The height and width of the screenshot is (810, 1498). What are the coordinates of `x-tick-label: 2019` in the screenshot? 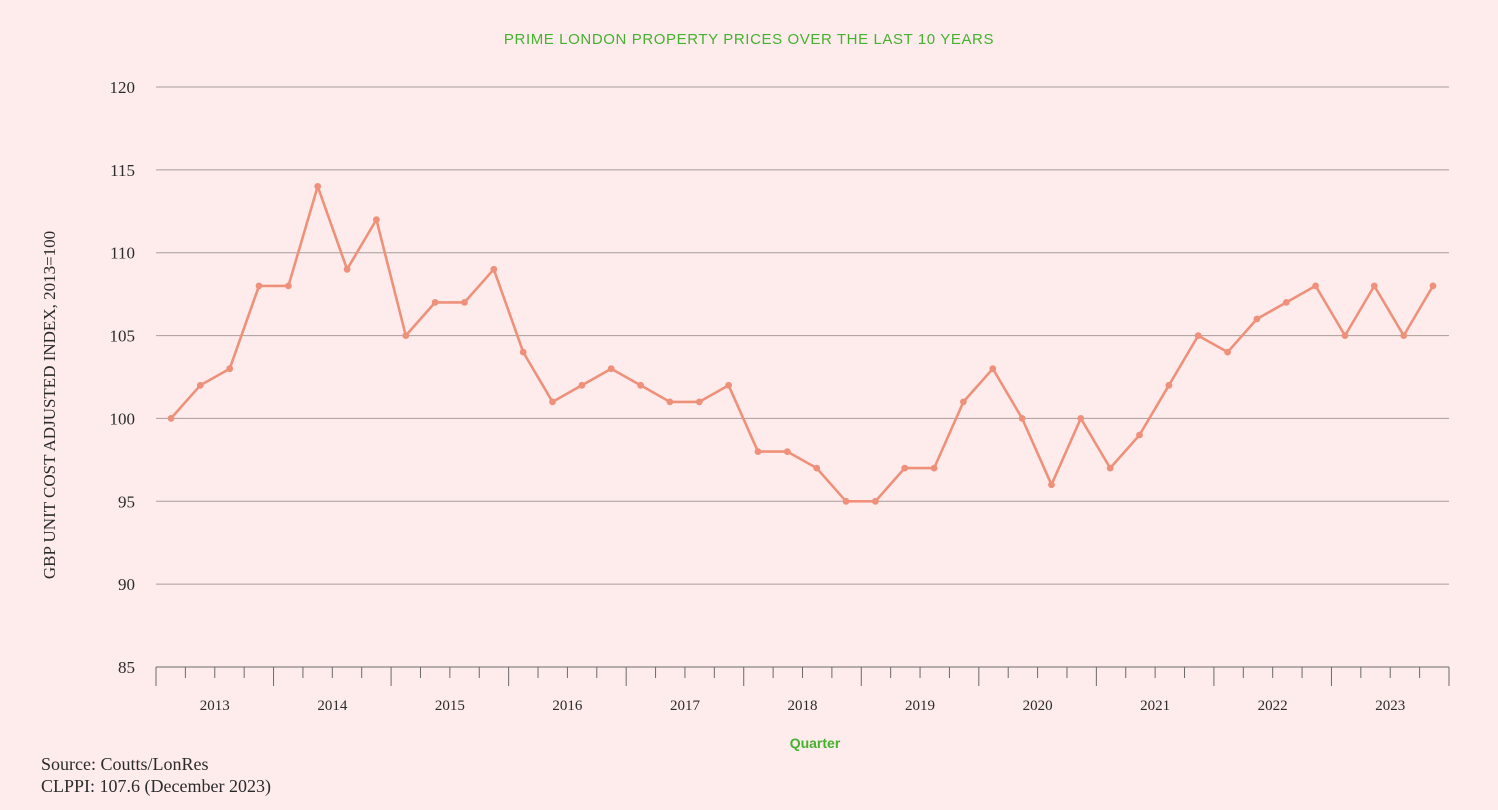 It's located at (920, 706).